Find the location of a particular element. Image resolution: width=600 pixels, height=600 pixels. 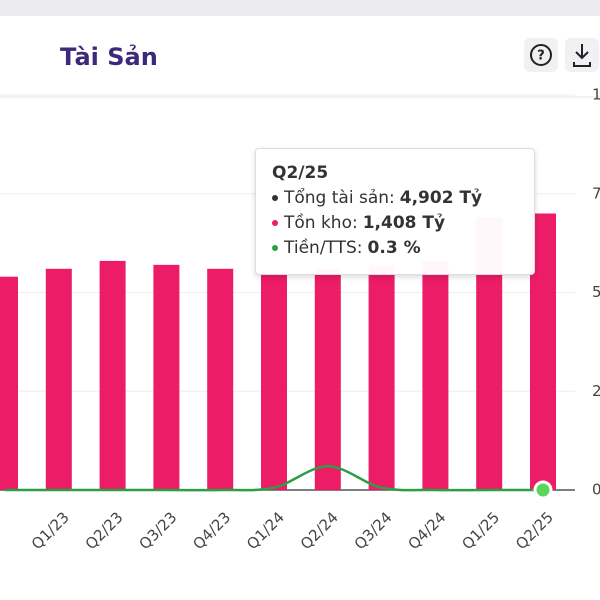

x-tick-label: Q3/23 is located at coordinates (158, 530).